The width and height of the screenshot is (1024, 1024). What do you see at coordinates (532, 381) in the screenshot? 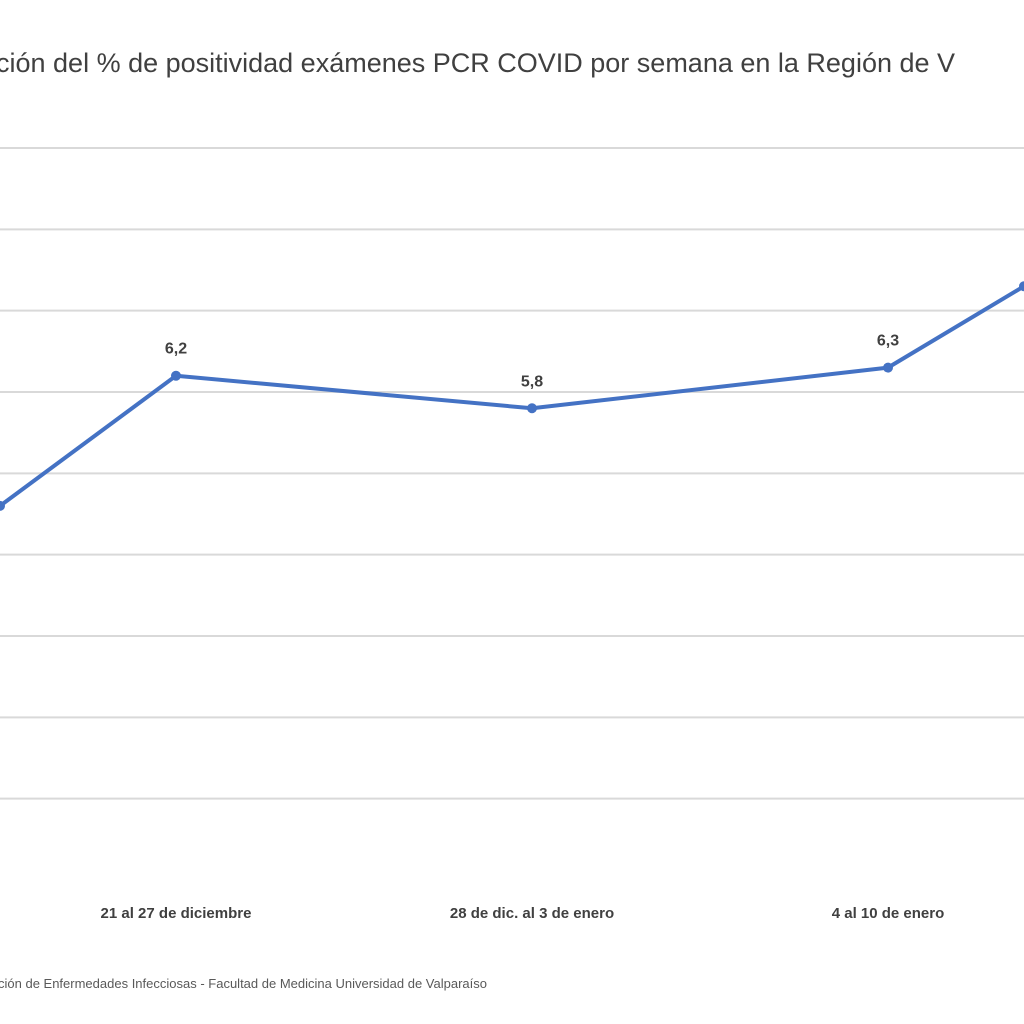
I see `data-label: 5,8` at bounding box center [532, 381].